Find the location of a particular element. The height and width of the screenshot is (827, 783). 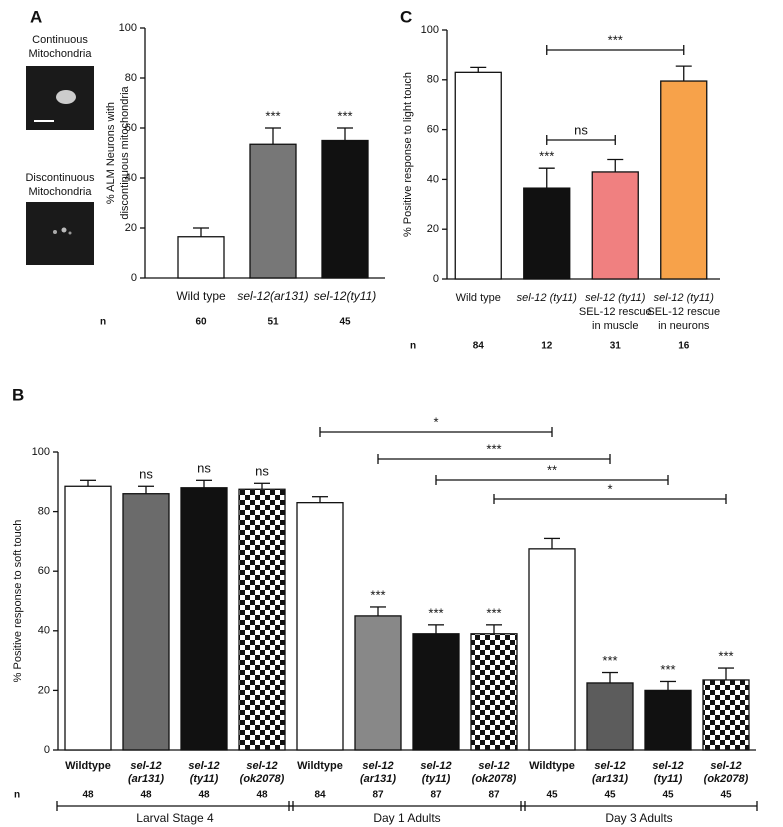

bracket-label: ** is located at coordinates (552, 469).